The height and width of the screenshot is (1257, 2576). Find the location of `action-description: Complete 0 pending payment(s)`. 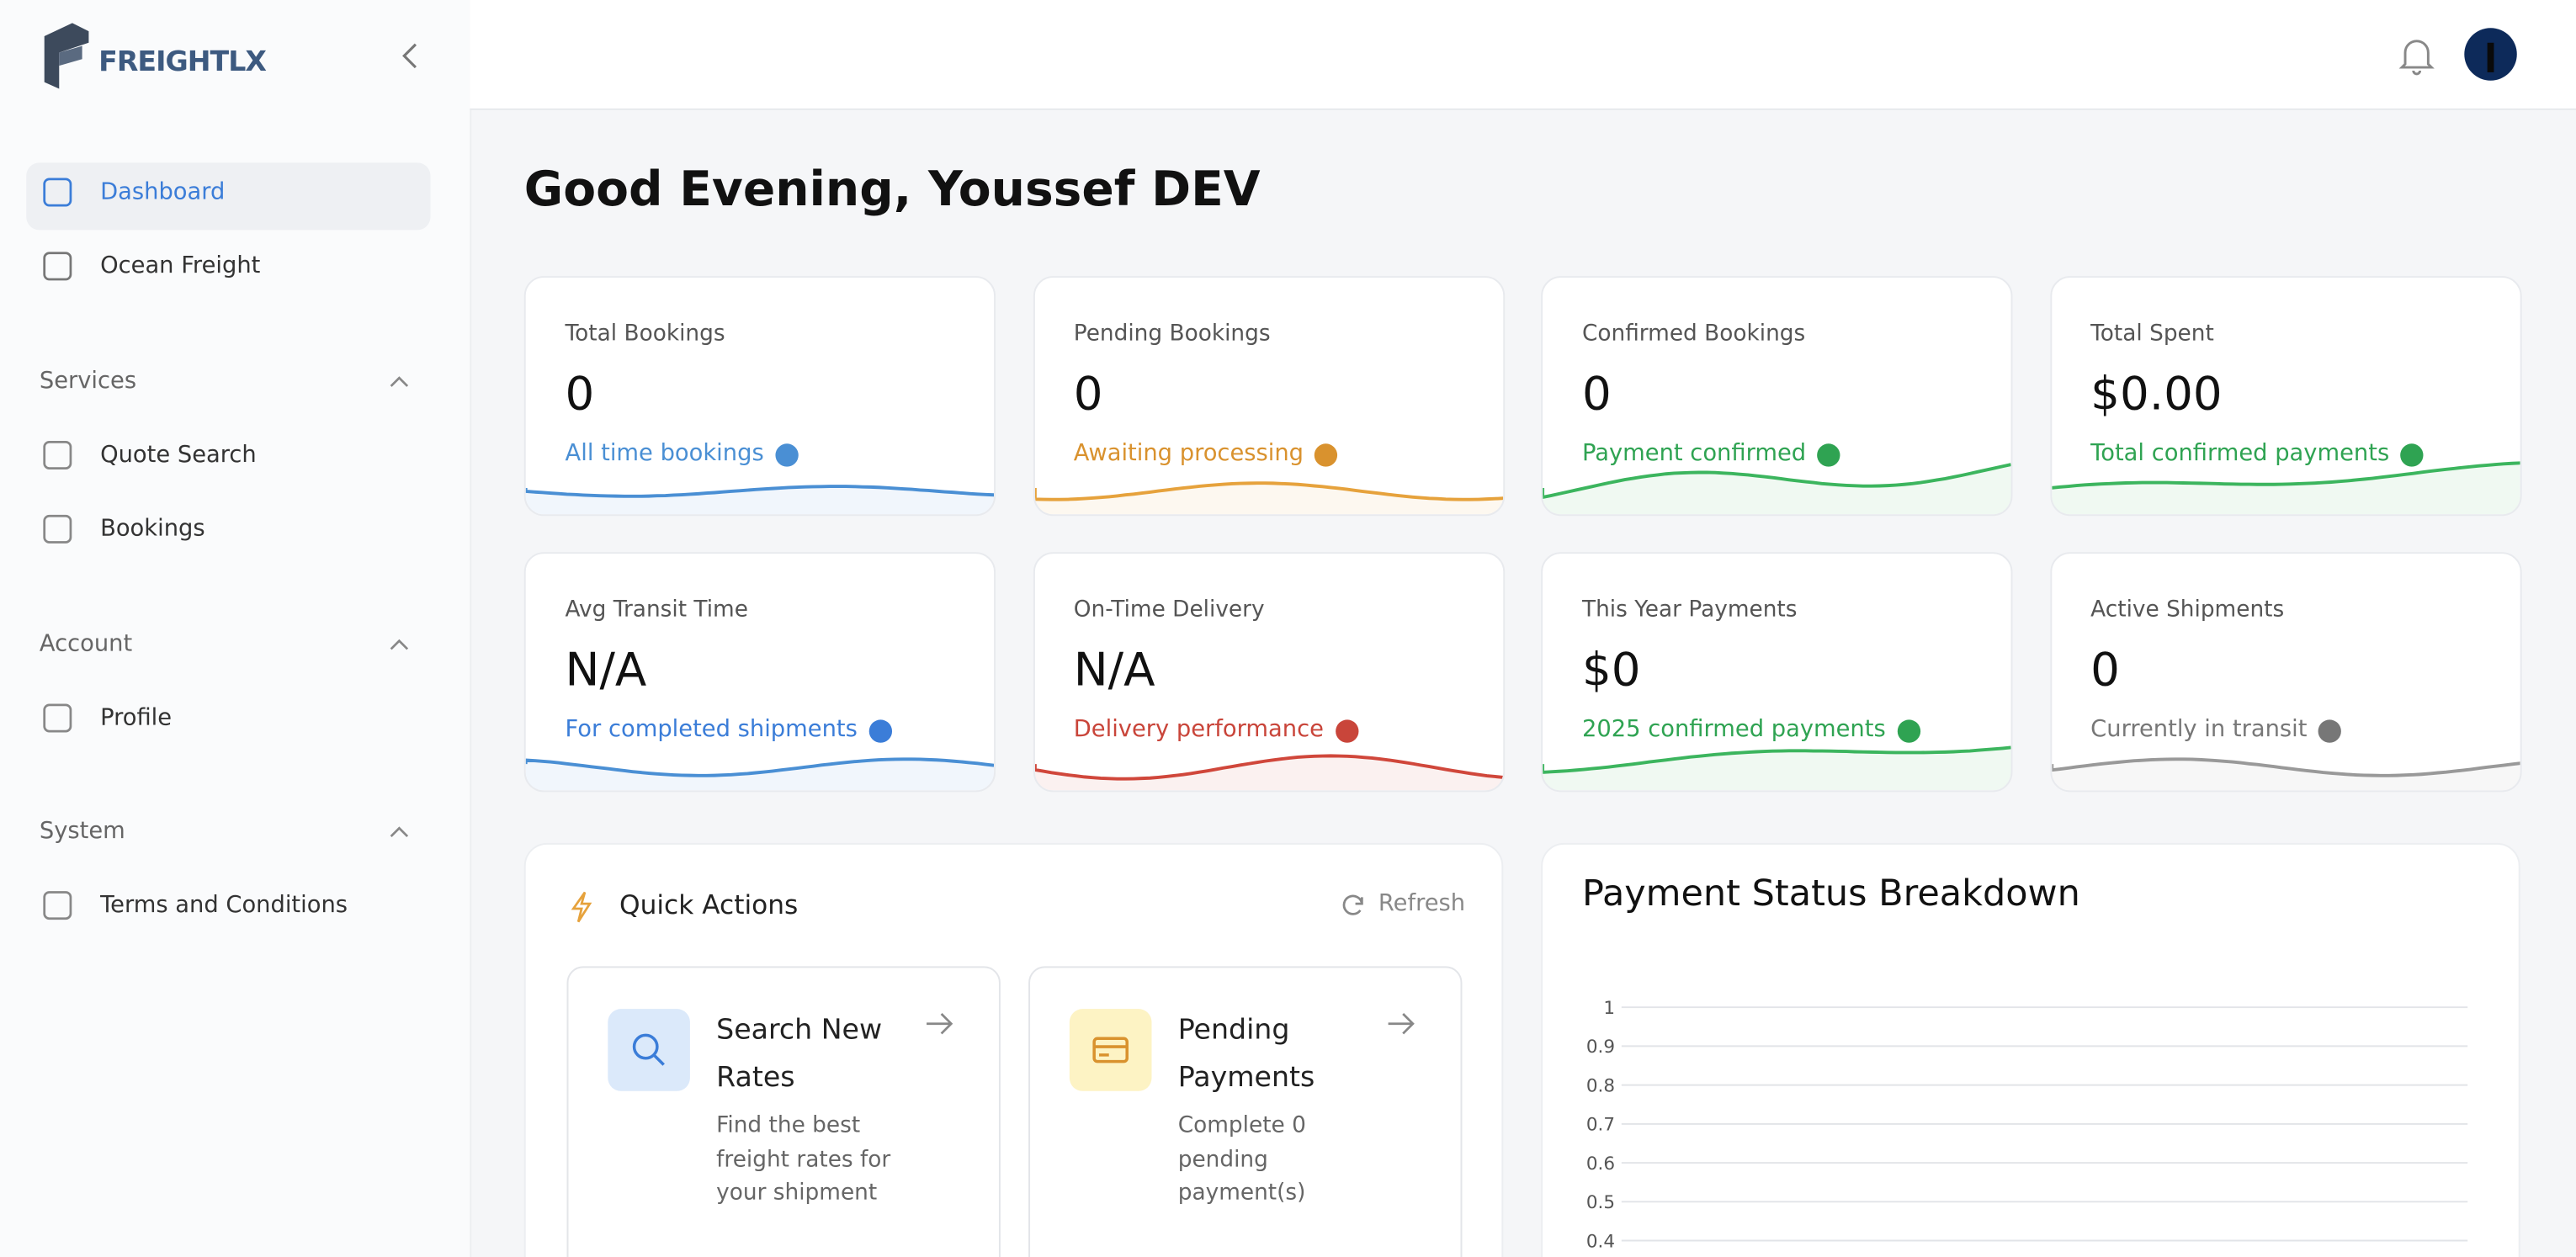

action-description: Complete 0 pending payment(s) is located at coordinates (1241, 1159).